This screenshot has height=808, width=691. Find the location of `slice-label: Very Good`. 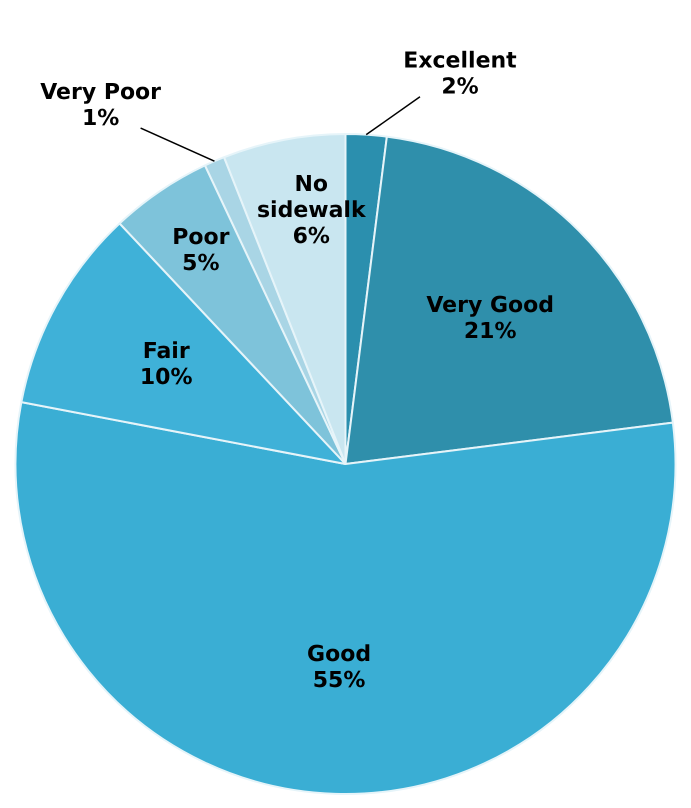

slice-label: Very Good is located at coordinates (490, 305).